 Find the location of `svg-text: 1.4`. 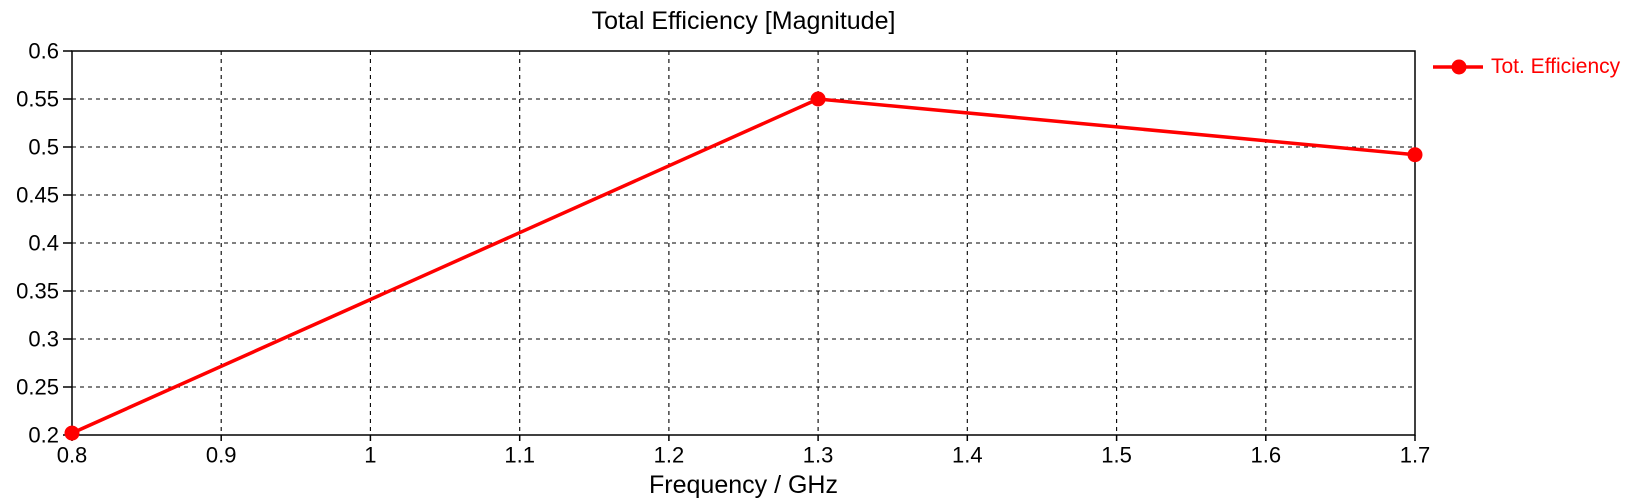

svg-text: 1.4 is located at coordinates (967, 455).